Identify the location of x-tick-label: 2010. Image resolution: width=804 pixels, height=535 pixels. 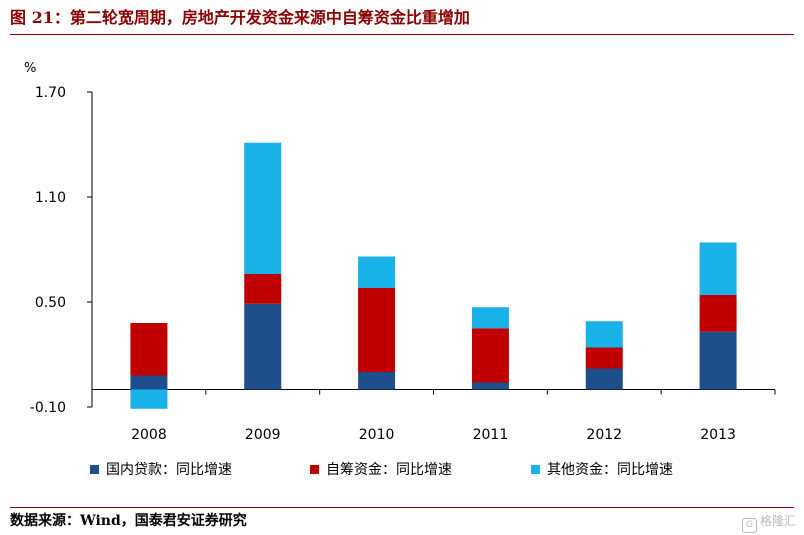
(377, 435).